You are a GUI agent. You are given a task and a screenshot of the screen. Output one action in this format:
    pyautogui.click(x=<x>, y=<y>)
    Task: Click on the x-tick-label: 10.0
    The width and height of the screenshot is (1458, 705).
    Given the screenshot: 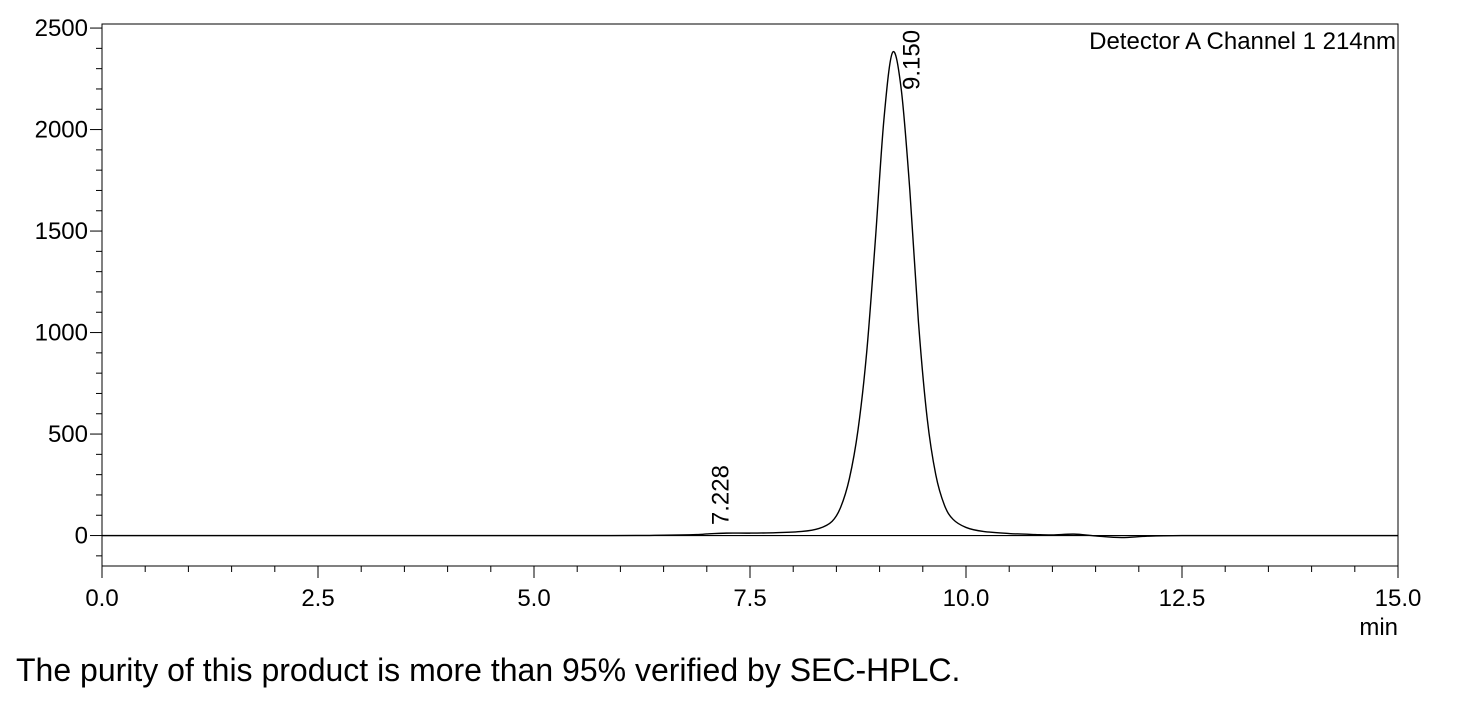 What is the action you would take?
    pyautogui.click(x=966, y=598)
    